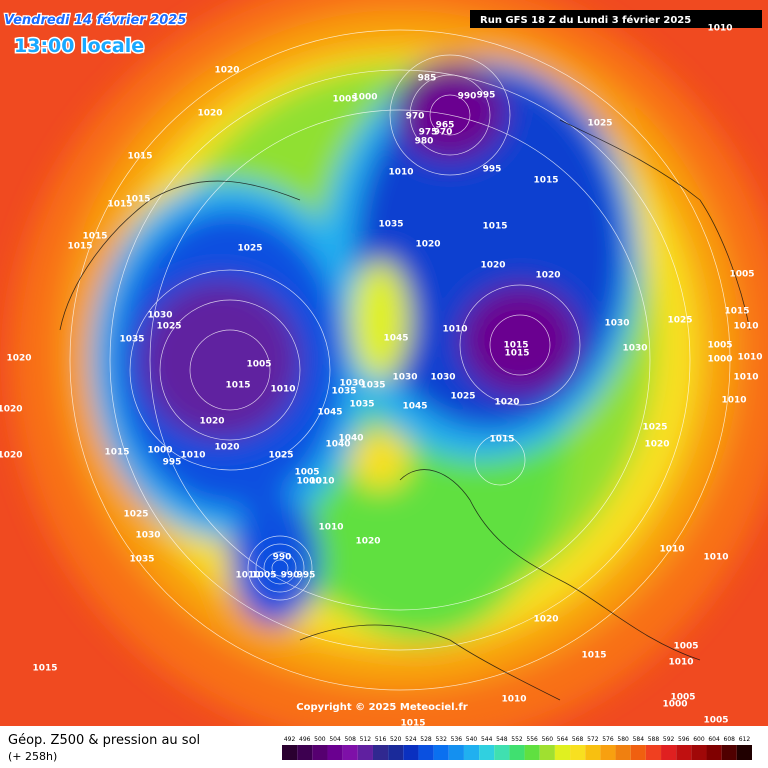 Image resolution: width=768 pixels, height=768 pixels. I want to click on colorbar-label: 584, so click(639, 739).